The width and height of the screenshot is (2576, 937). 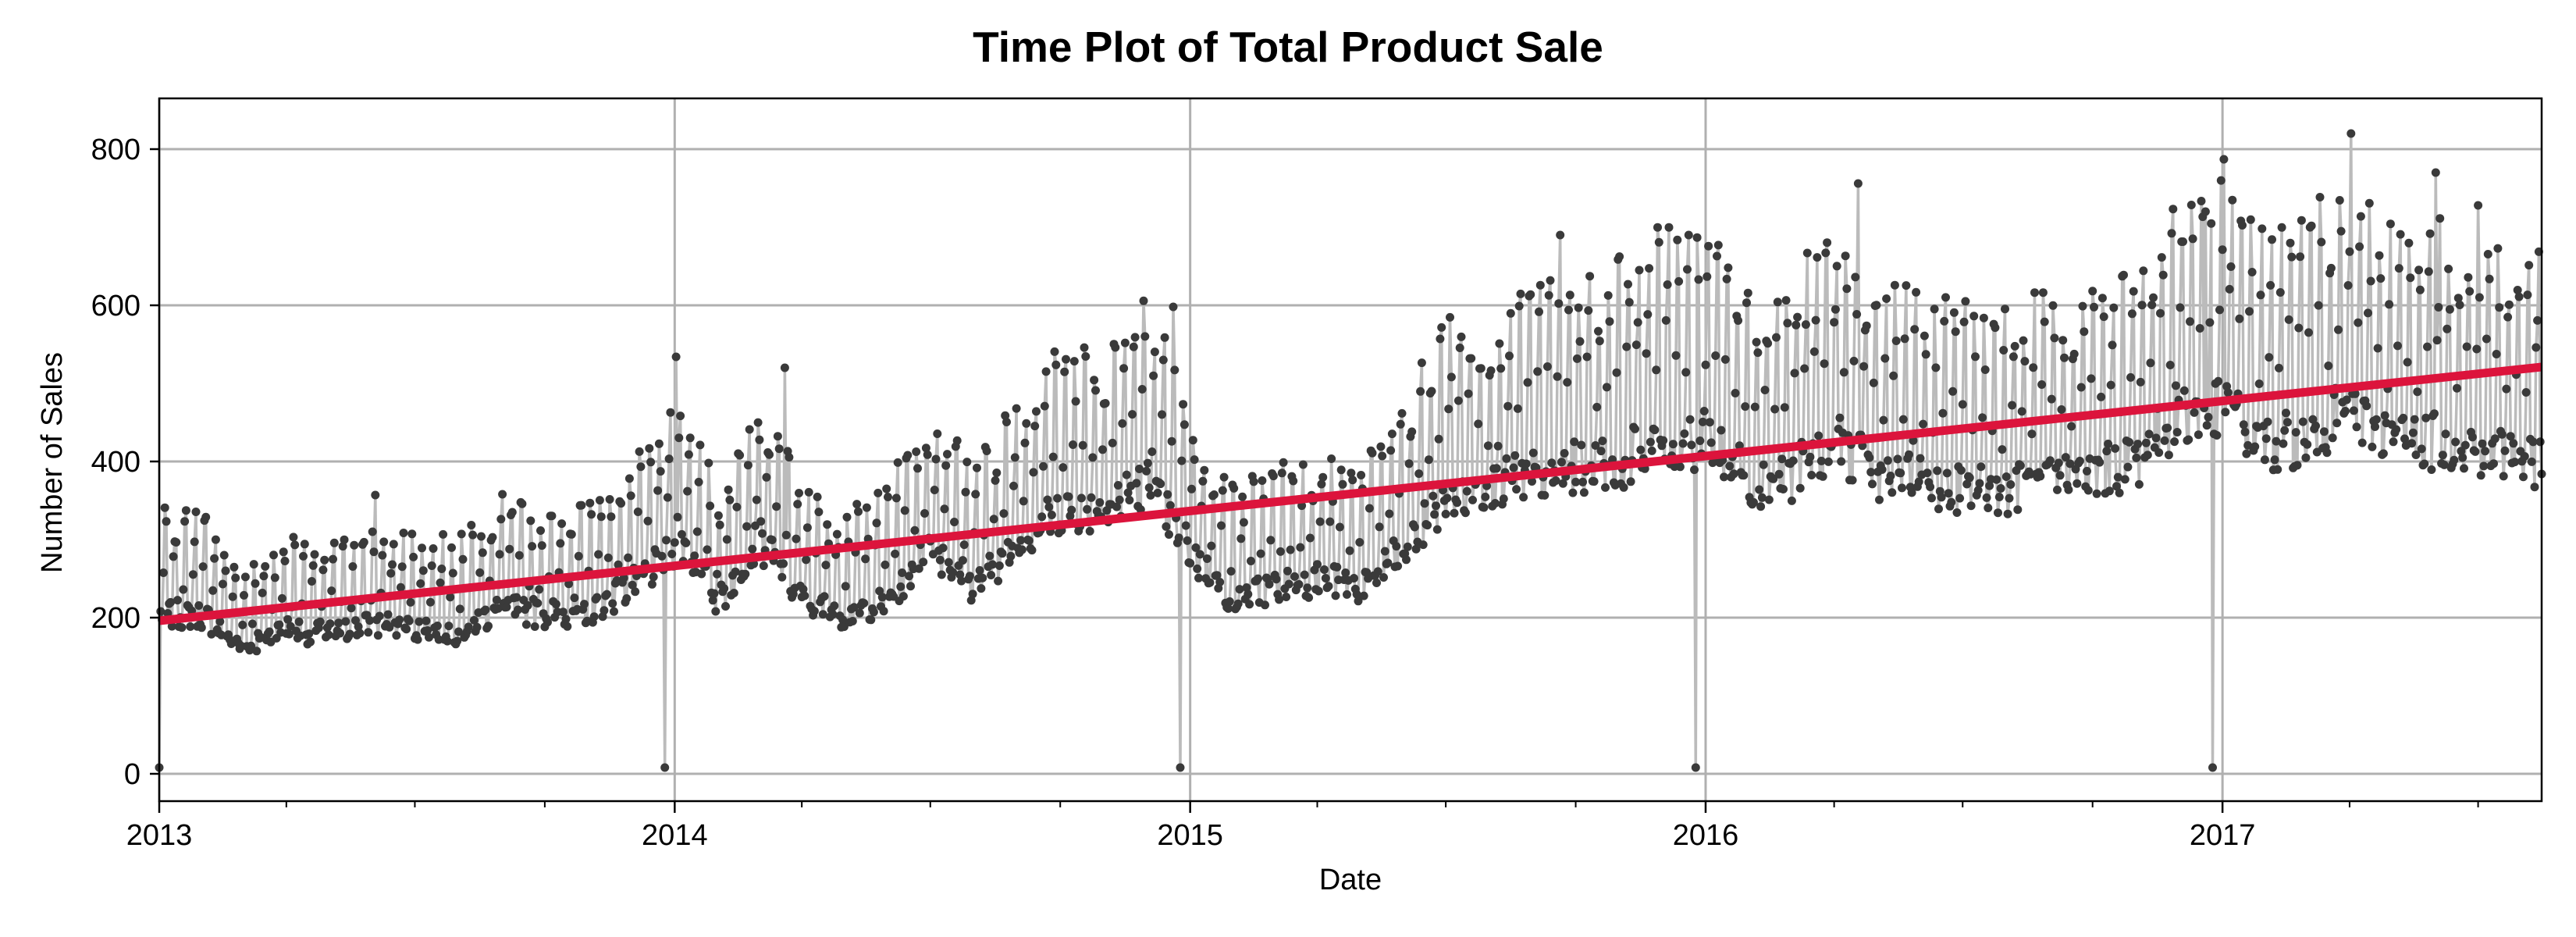 What do you see at coordinates (116, 306) in the screenshot?
I see `y-tick-label: 600` at bounding box center [116, 306].